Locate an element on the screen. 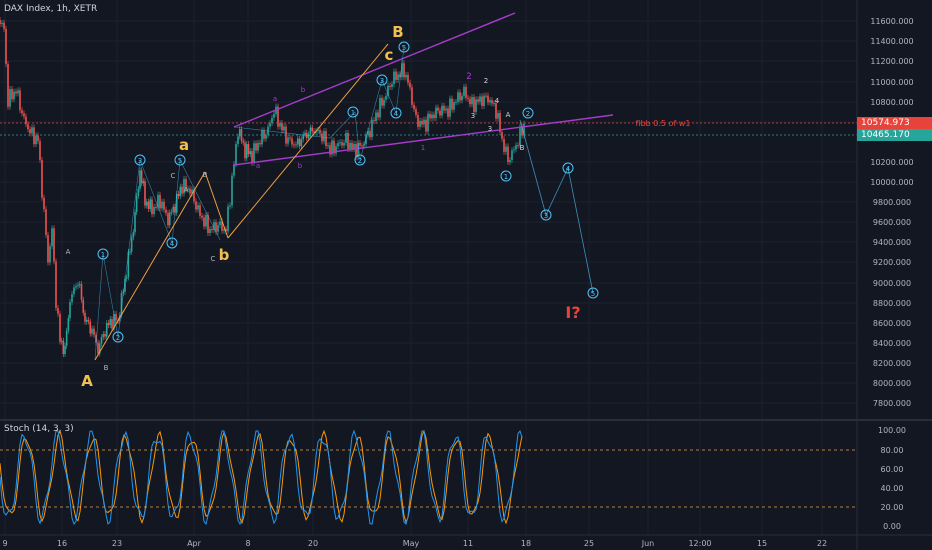 The width and height of the screenshot is (932, 550). price-tick-label: 10200.000 is located at coordinates (891, 162).